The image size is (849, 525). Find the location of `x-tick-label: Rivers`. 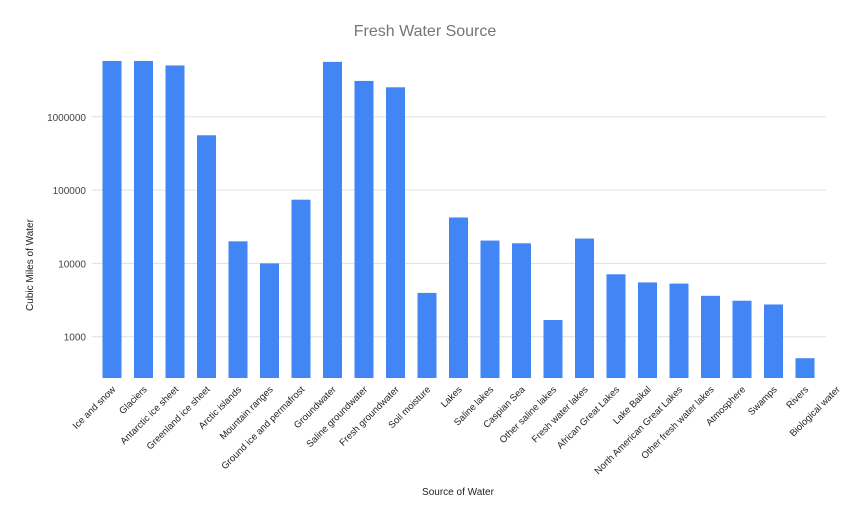

x-tick-label: Rivers is located at coordinates (797, 397).